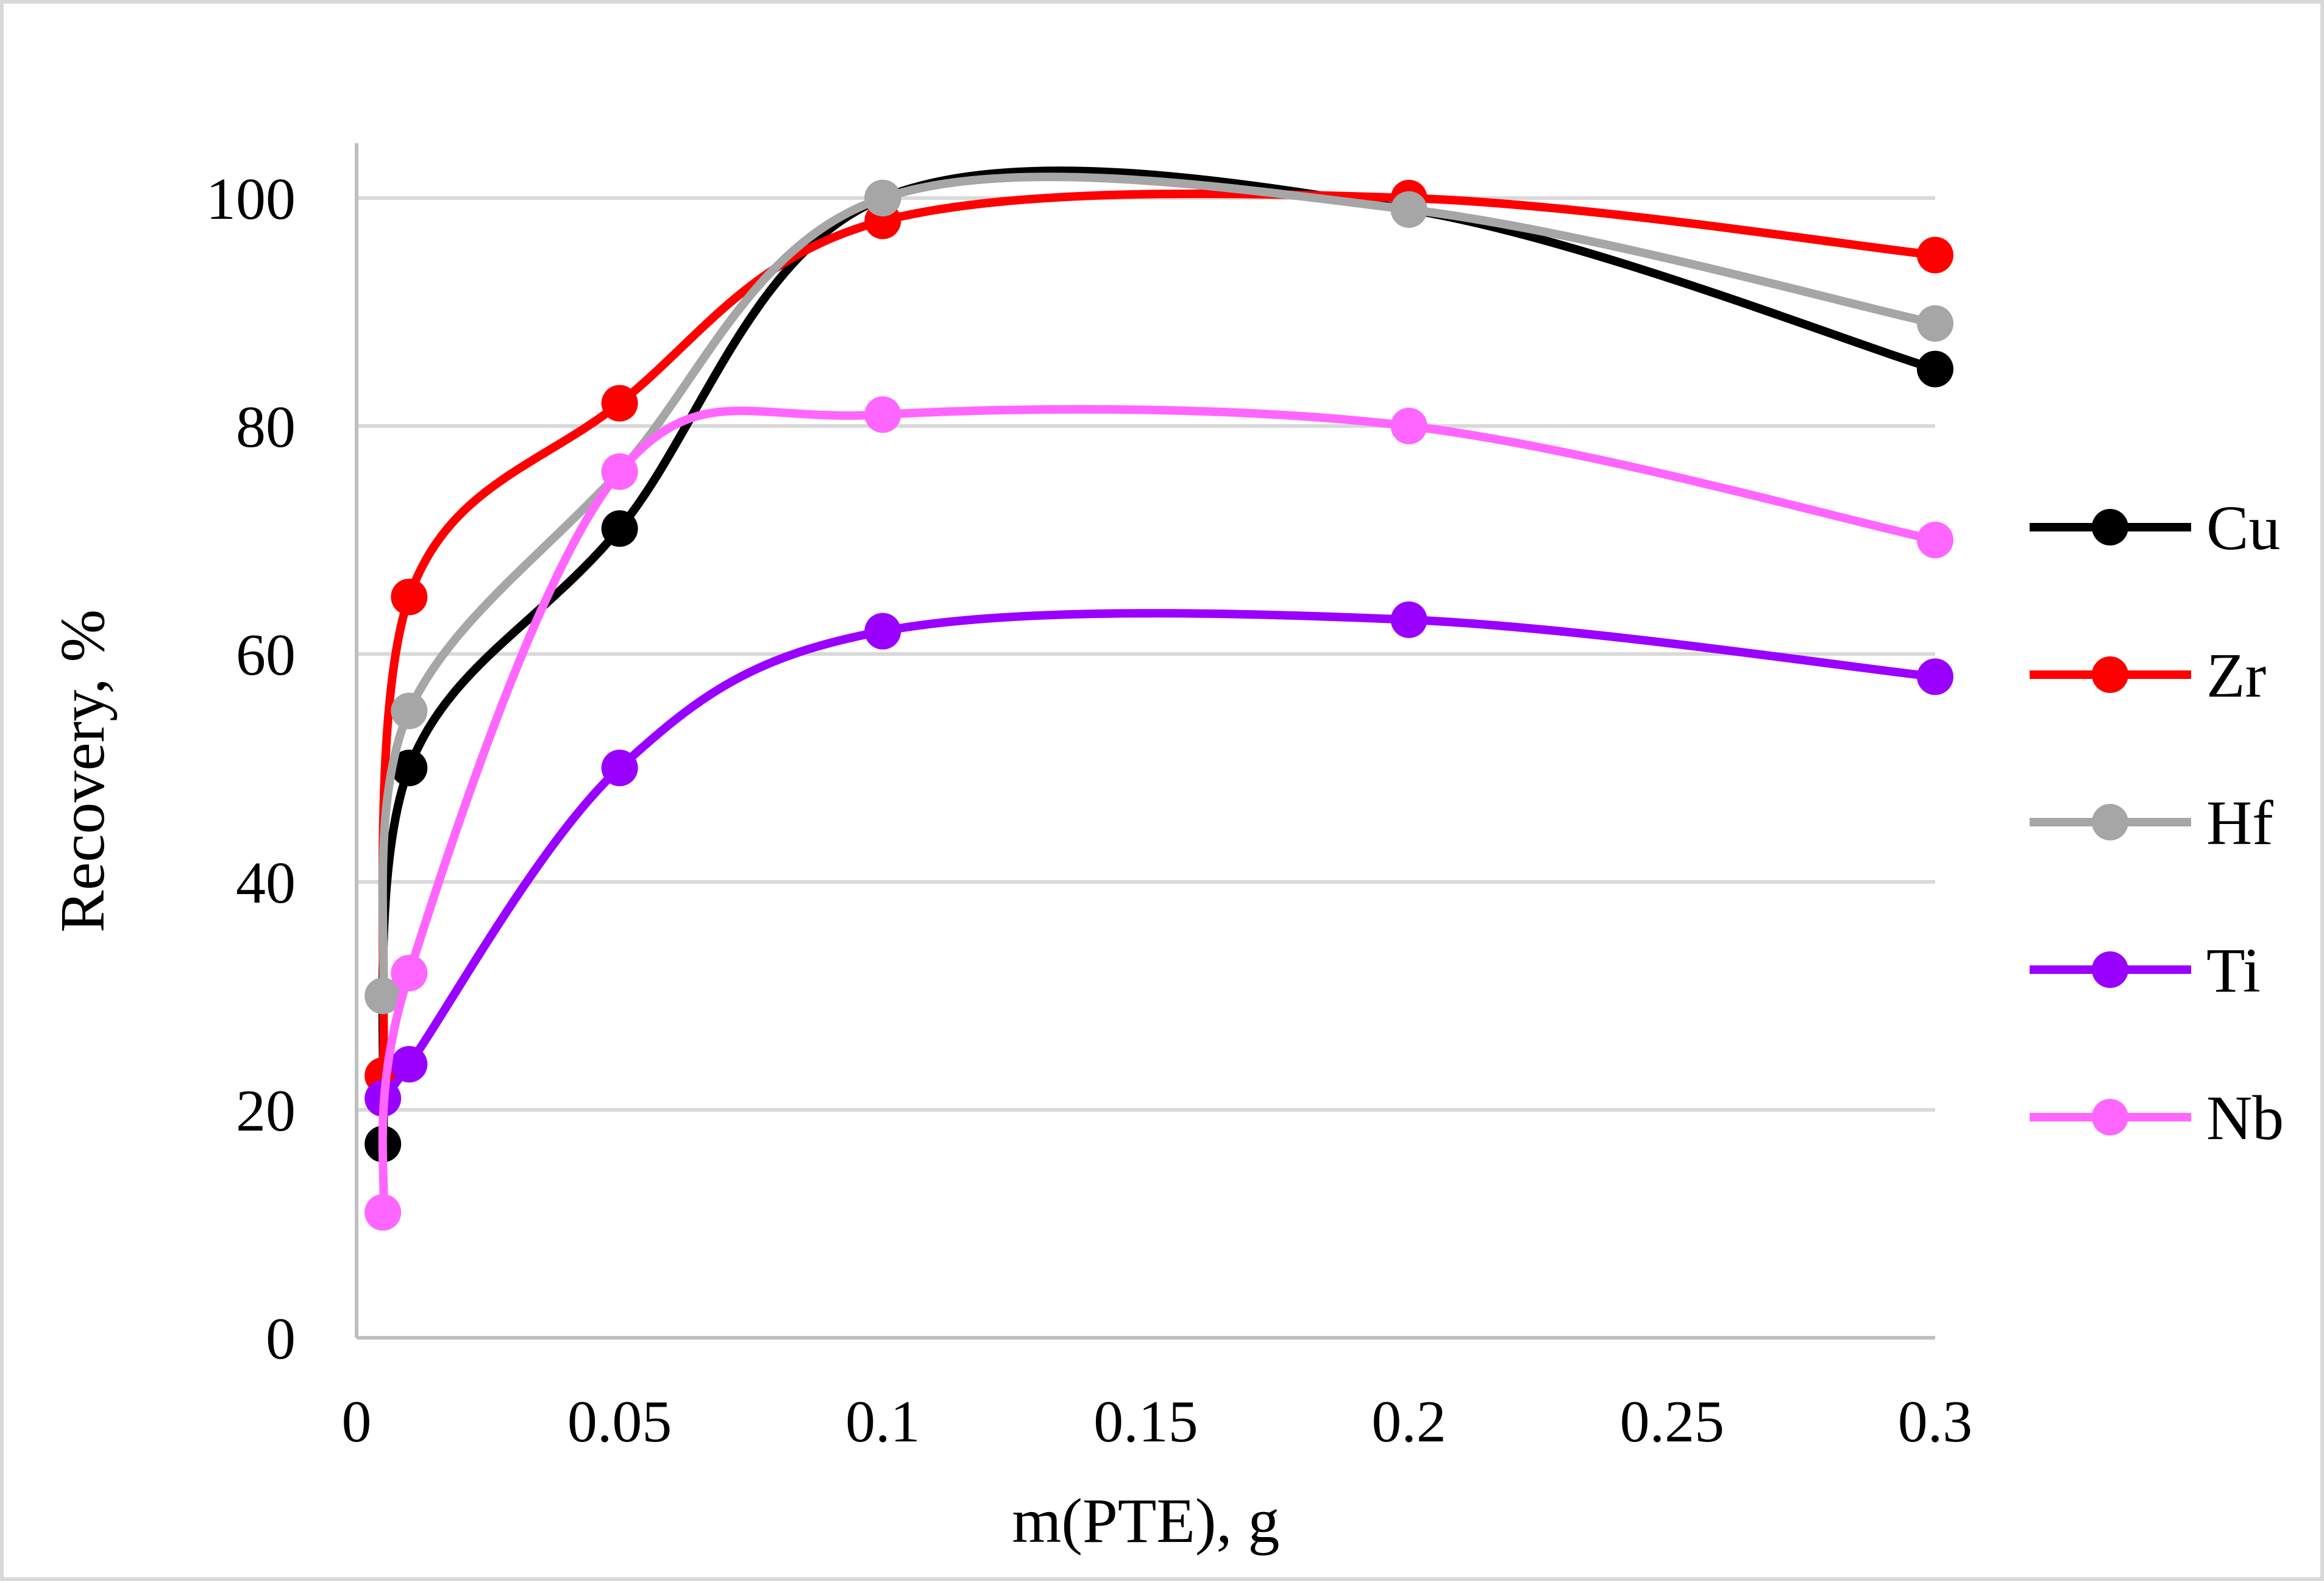 Image resolution: width=2324 pixels, height=1584 pixels. I want to click on y-tick-label: 20, so click(266, 1111).